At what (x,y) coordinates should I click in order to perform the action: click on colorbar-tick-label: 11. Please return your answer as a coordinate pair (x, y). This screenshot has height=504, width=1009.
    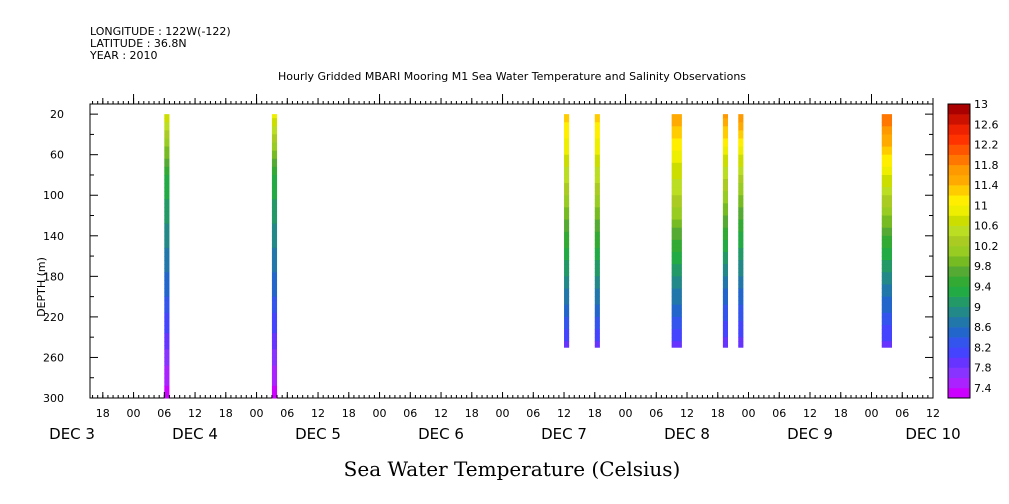
    Looking at the image, I should click on (981, 205).